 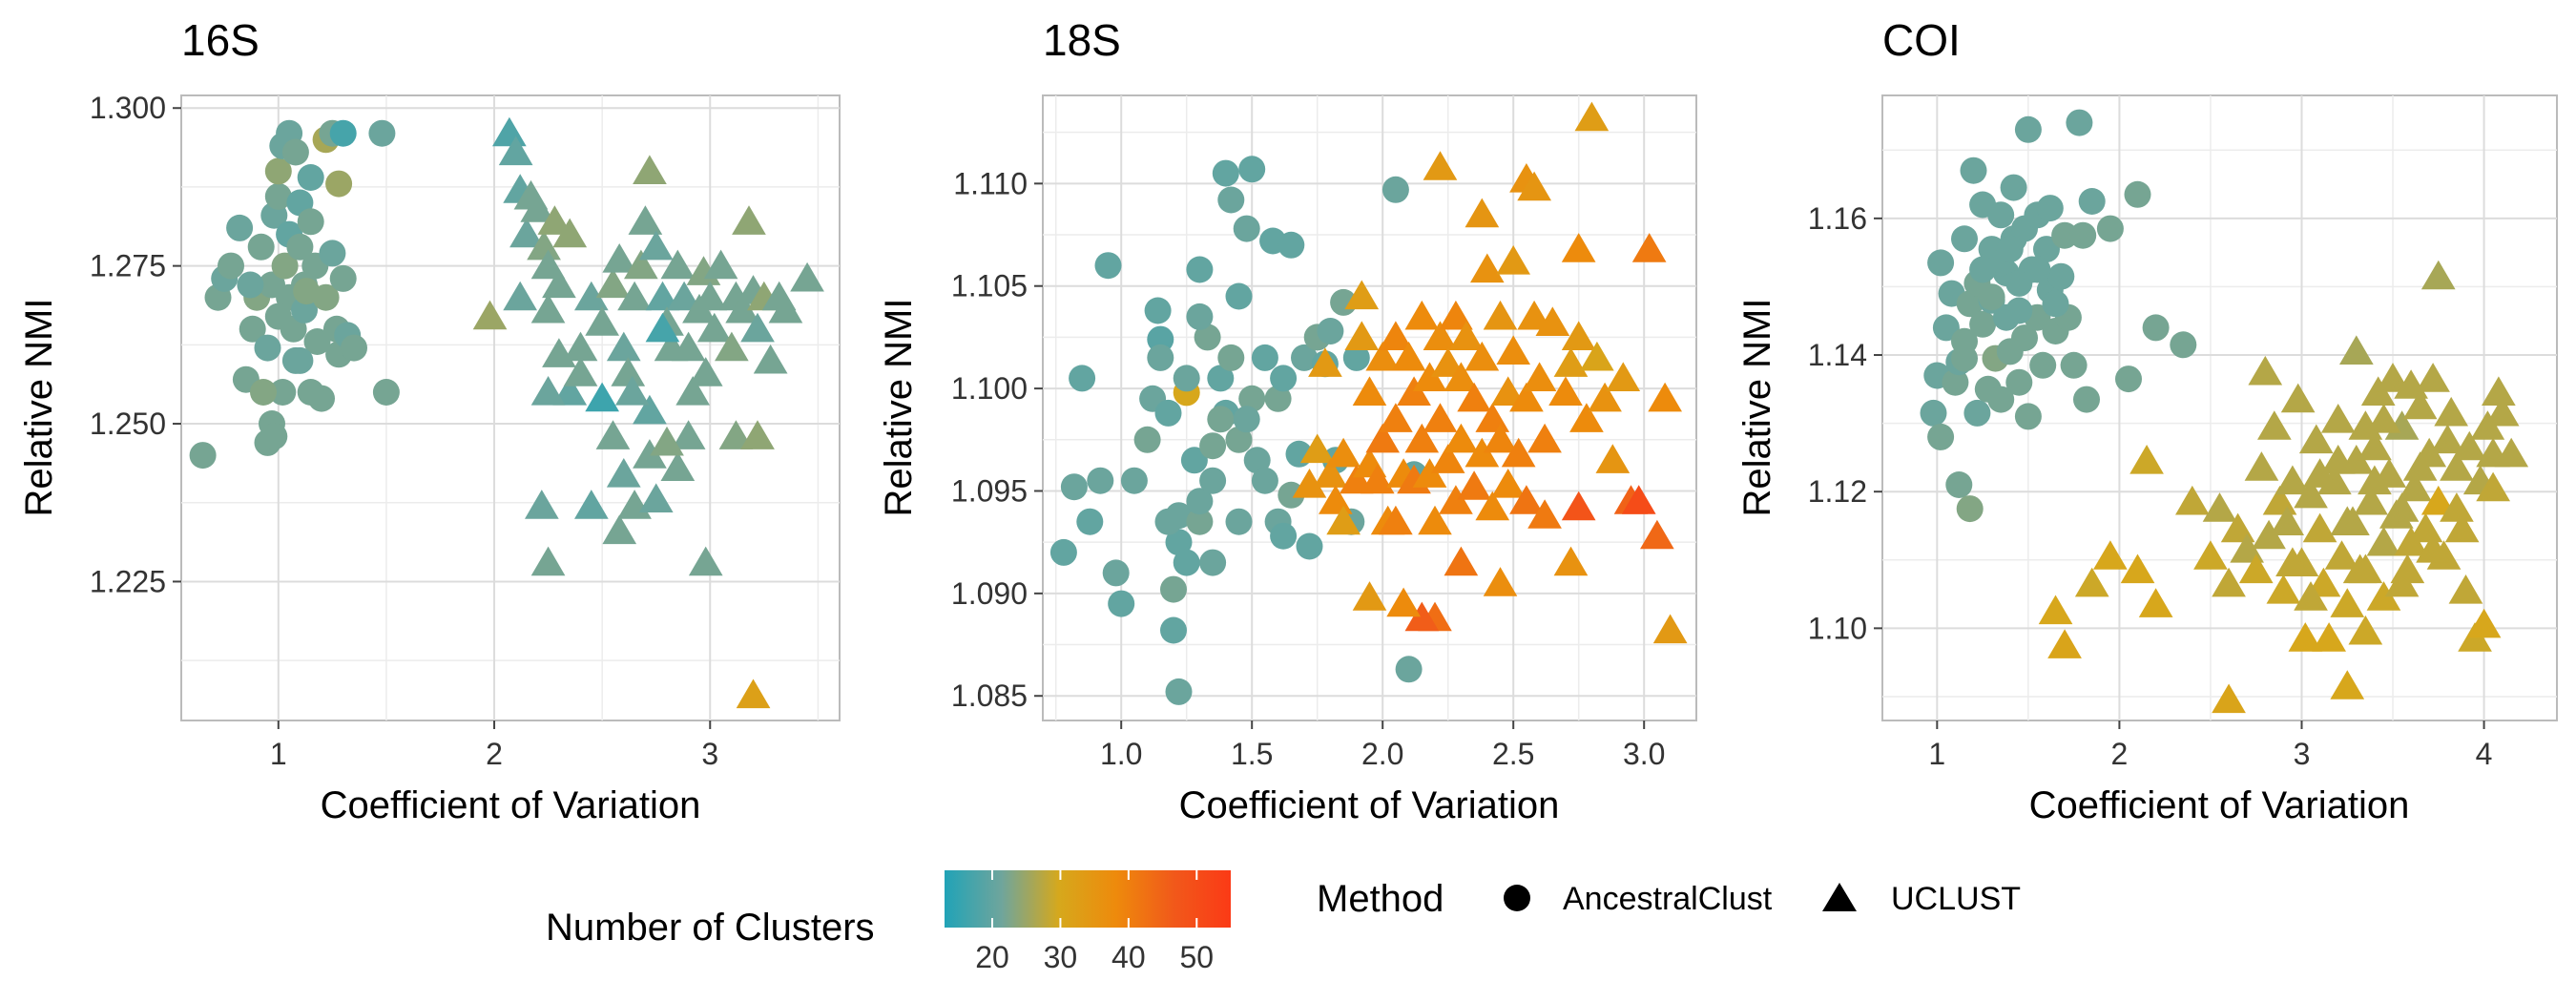 I want to click on x-axis-label: Coefficient of Variation, so click(x=1369, y=805).